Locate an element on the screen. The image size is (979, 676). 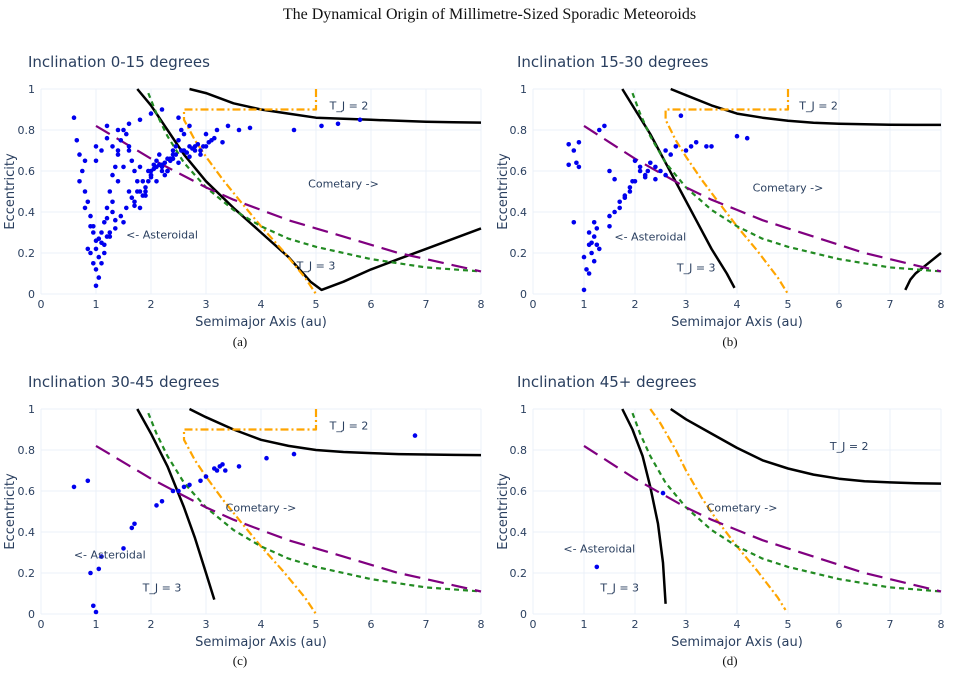
y-tick-label: 0 is located at coordinates (523, 614).